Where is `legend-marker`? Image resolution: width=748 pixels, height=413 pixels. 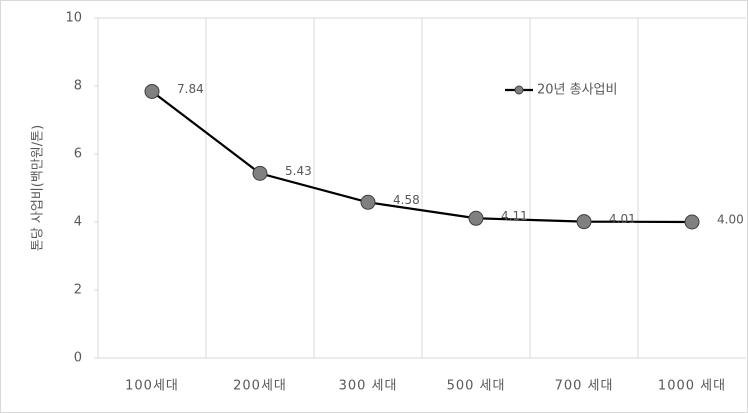 legend-marker is located at coordinates (519, 90).